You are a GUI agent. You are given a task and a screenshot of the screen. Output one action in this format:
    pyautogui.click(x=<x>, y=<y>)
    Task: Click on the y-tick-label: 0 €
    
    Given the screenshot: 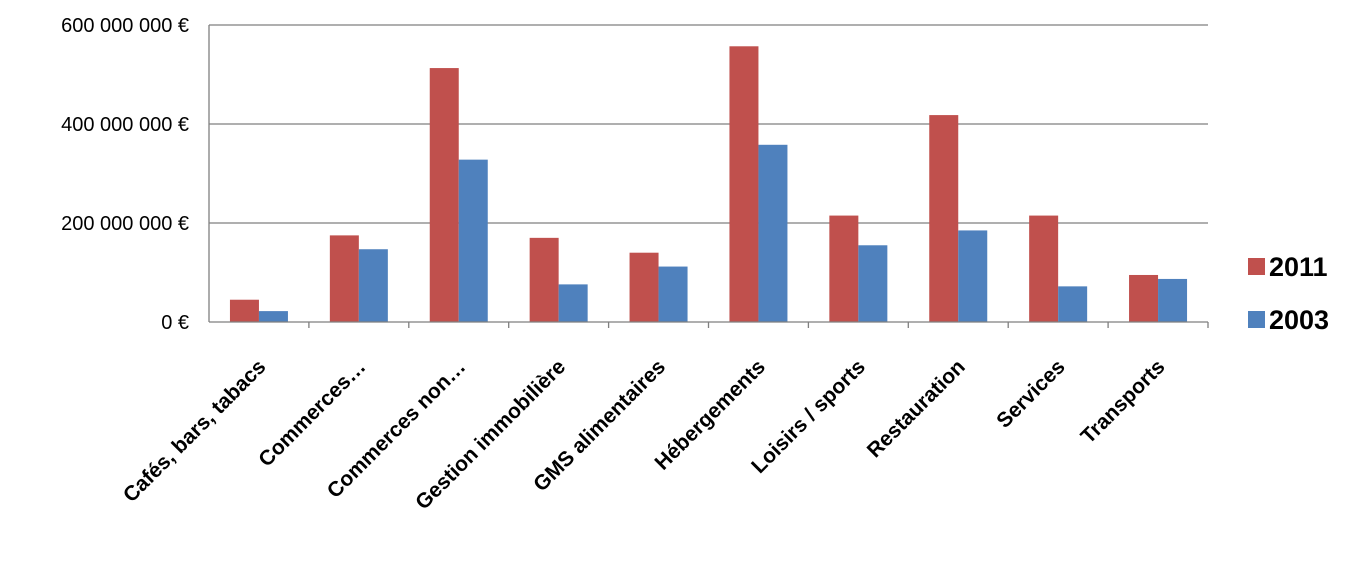 What is the action you would take?
    pyautogui.click(x=175, y=323)
    